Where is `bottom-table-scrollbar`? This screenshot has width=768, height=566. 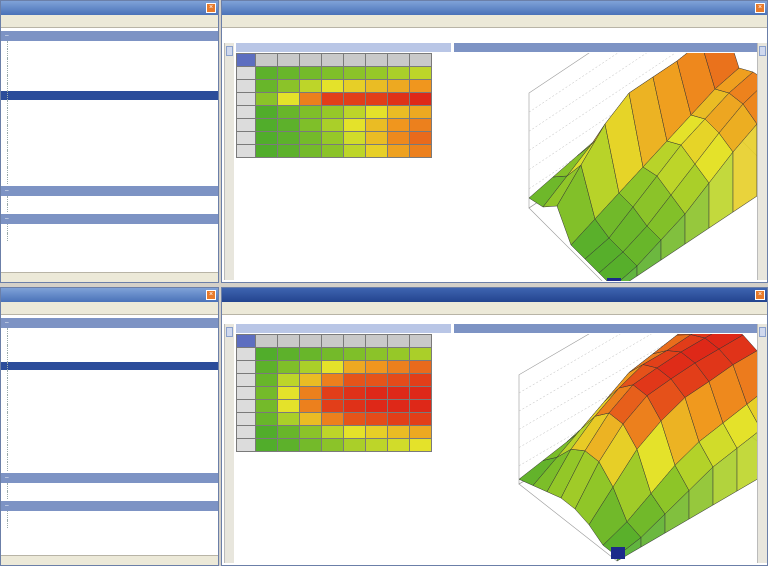 bottom-table-scrollbar is located at coordinates (229, 443).